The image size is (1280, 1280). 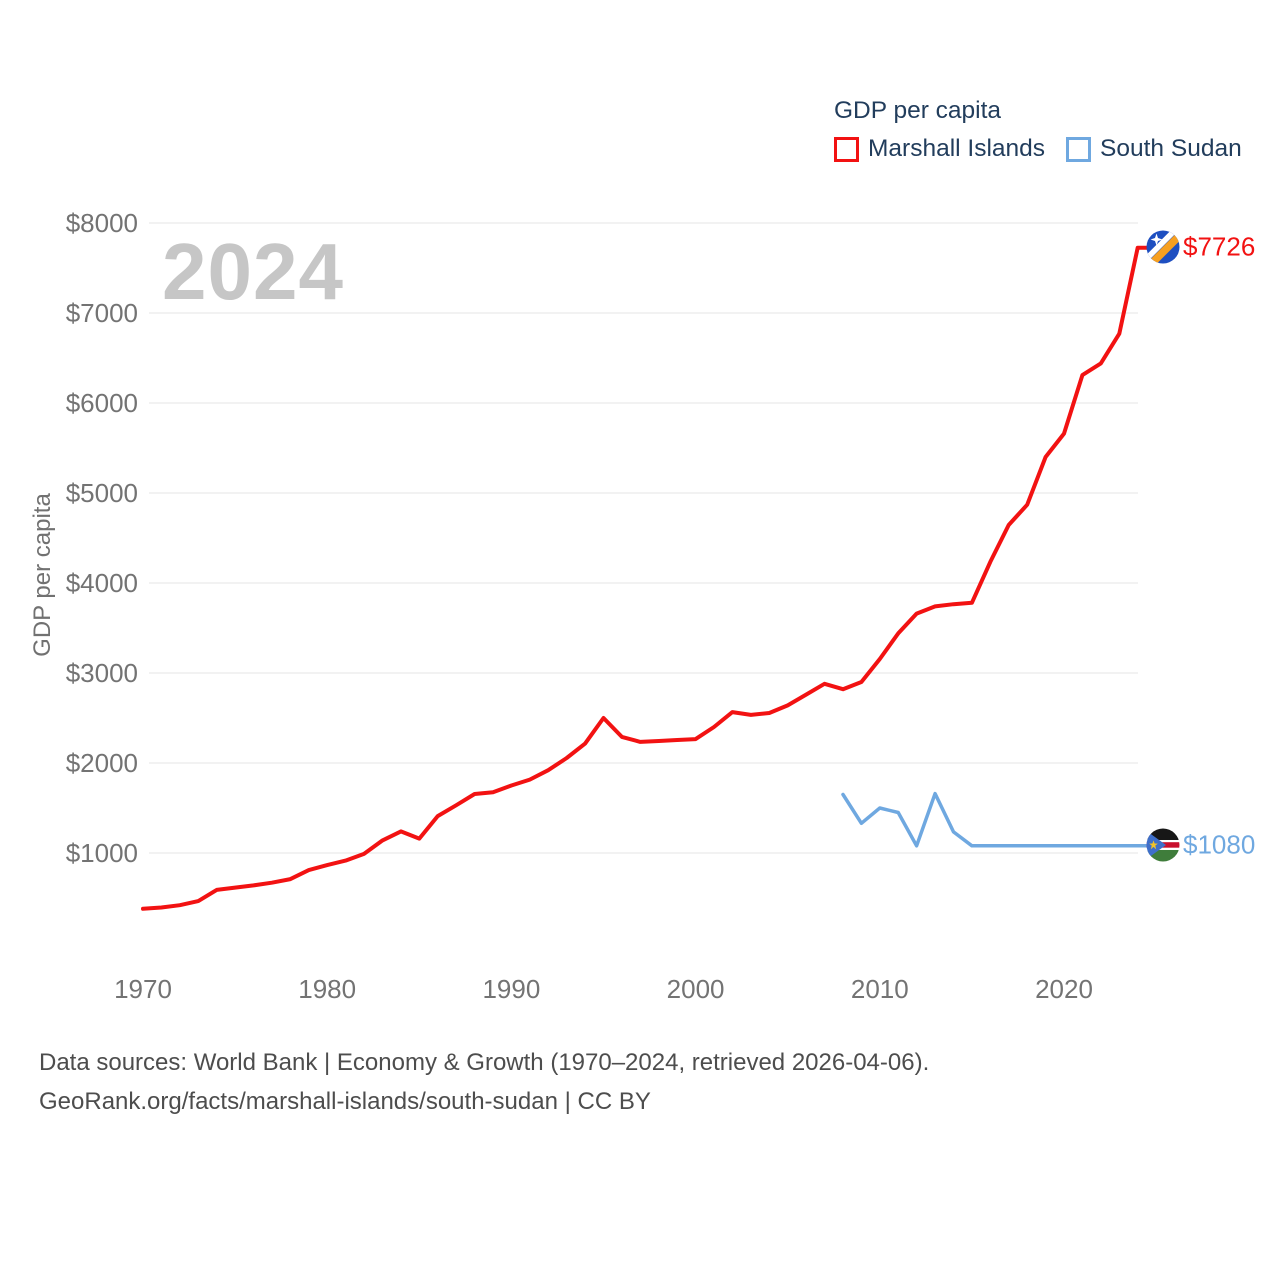 What do you see at coordinates (696, 989) in the screenshot?
I see `svg-text: 2000` at bounding box center [696, 989].